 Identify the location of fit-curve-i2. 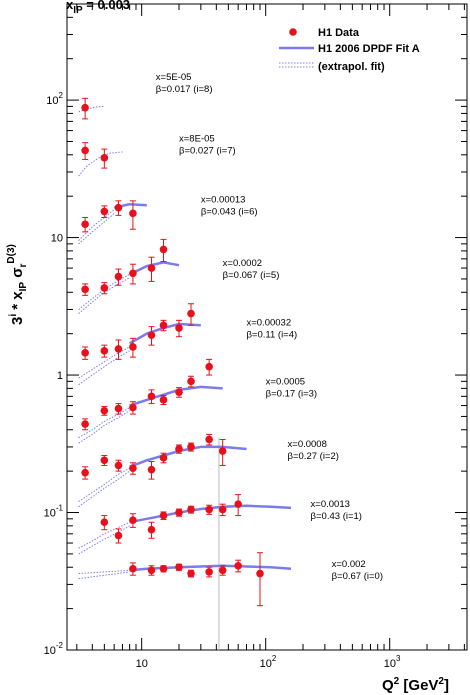
(210, 514).